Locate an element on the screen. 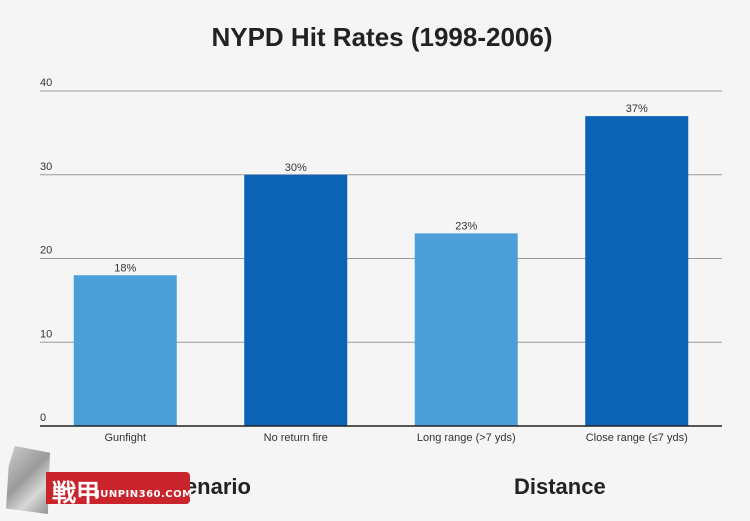 This screenshot has height=521, width=750. data-label: 23% is located at coordinates (466, 226).